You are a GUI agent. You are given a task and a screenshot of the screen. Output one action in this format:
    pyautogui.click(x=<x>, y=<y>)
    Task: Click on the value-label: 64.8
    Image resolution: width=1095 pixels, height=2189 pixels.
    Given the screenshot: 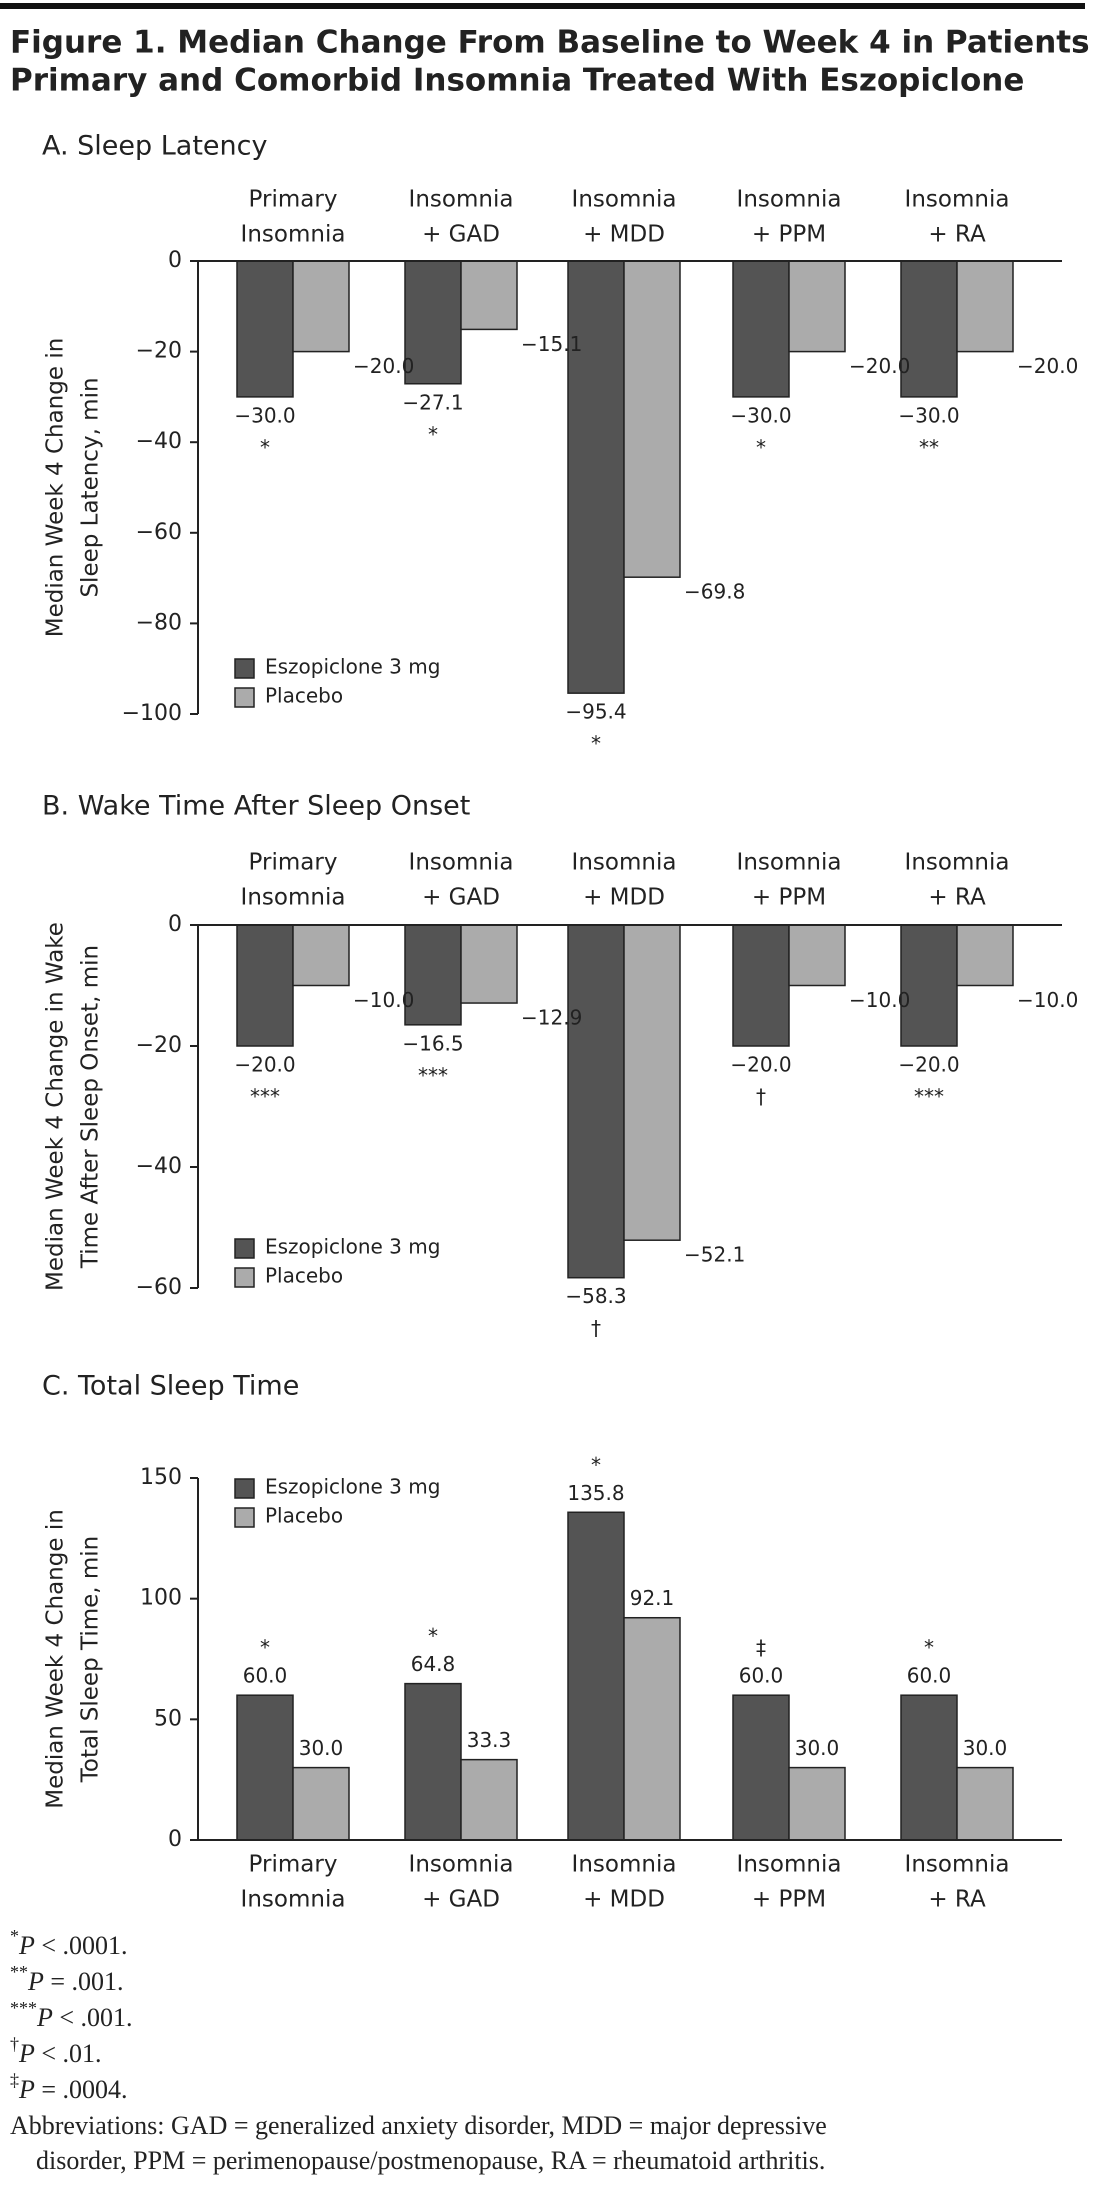 What is the action you would take?
    pyautogui.click(x=433, y=1664)
    